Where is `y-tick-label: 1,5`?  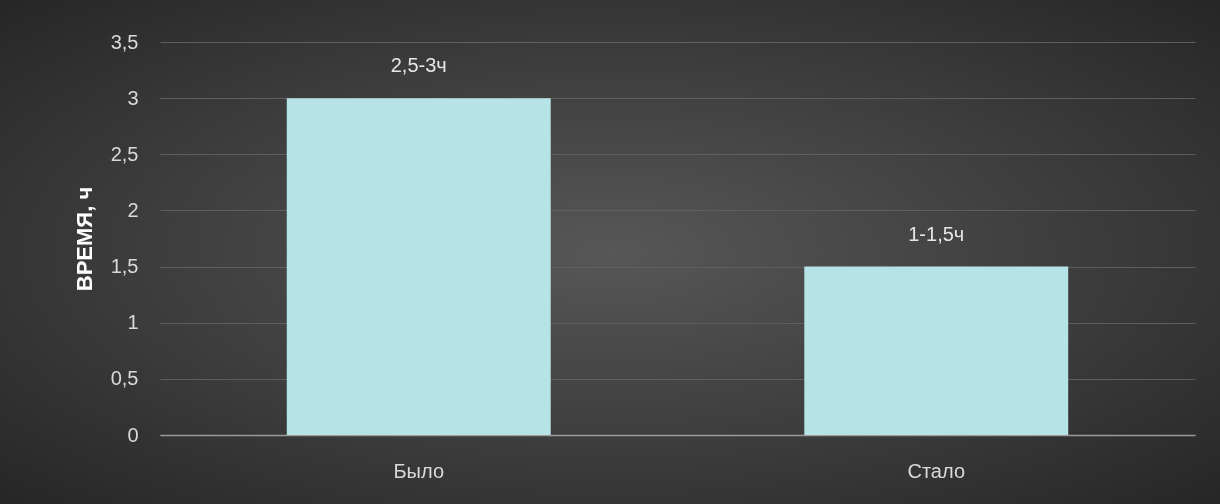
y-tick-label: 1,5 is located at coordinates (124, 266).